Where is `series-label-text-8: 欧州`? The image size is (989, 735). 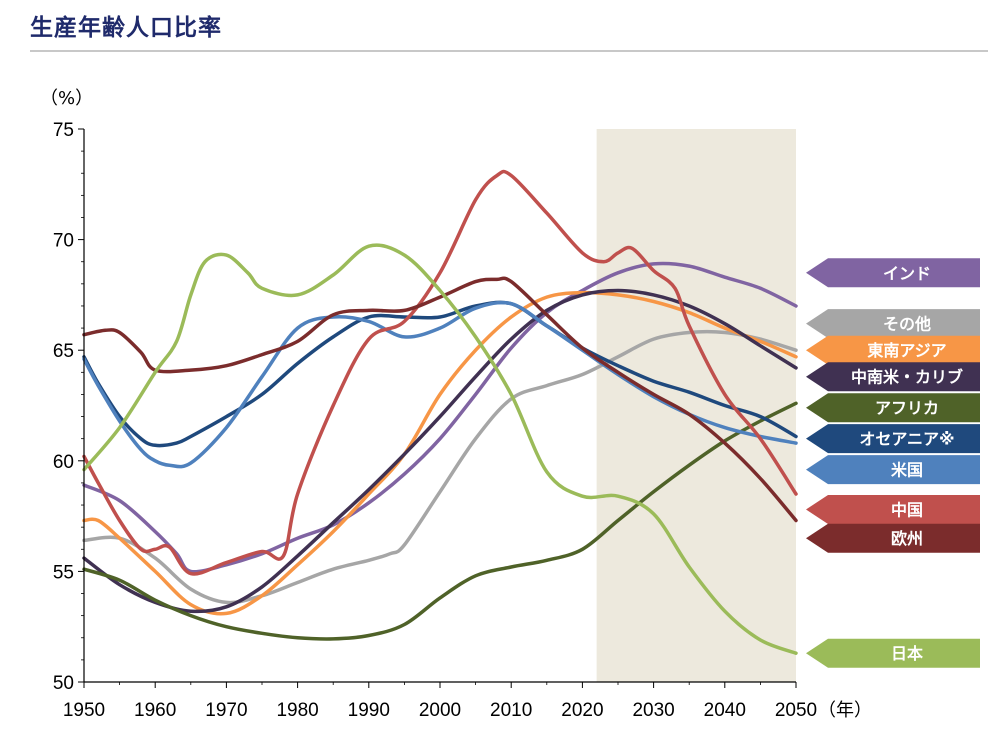
series-label-text-8: 欧州 is located at coordinates (907, 538).